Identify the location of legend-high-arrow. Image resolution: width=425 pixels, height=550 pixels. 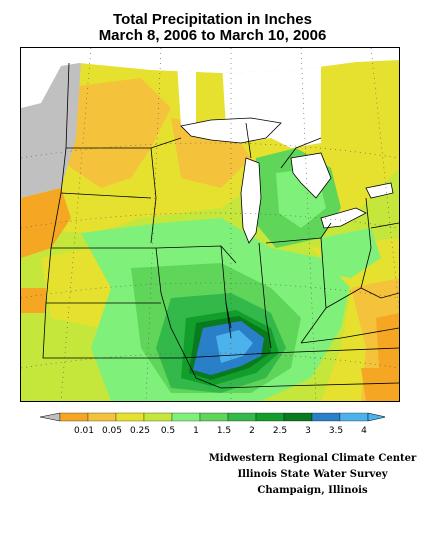
(377, 417).